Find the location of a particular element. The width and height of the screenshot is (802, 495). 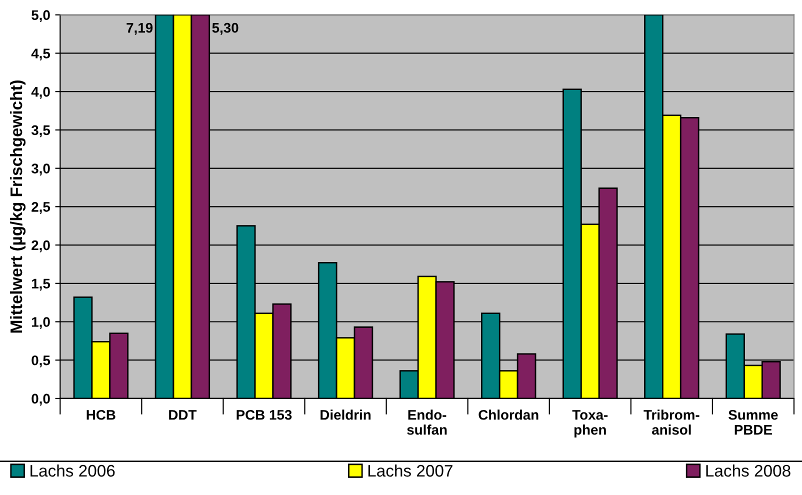

legend-label: Lachs 2008 is located at coordinates (748, 470).